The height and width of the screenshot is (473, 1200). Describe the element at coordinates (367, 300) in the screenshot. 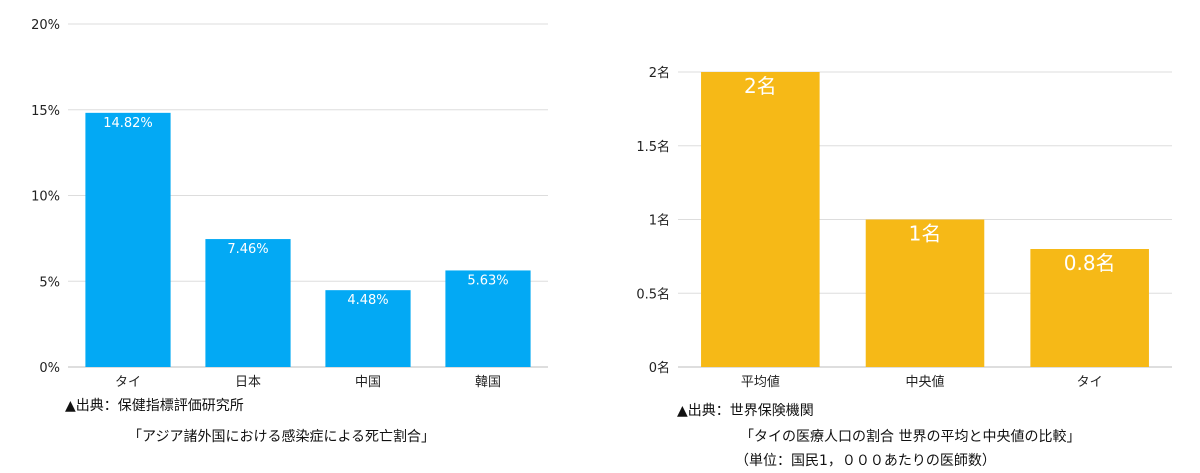

I see `left-chart-data-label: 4.48%` at that location.